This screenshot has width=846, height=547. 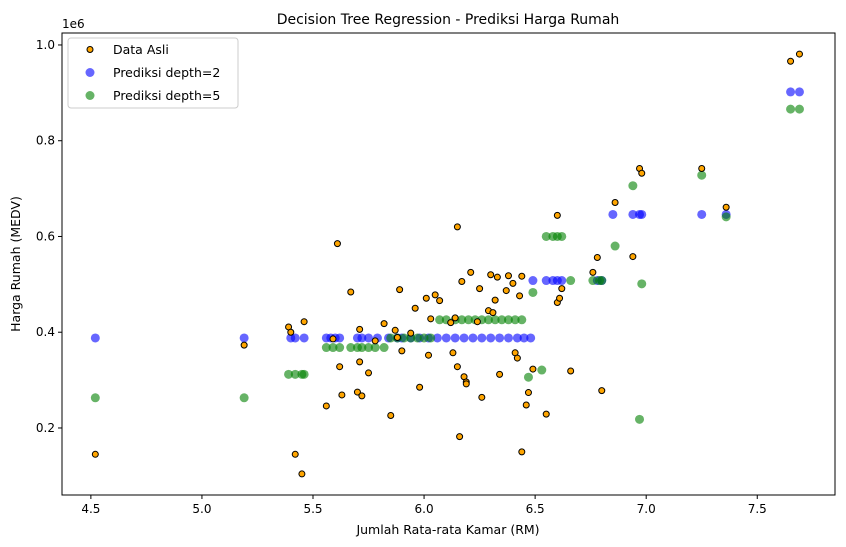 I want to click on x-tick-label: 5.0, so click(x=201, y=509).